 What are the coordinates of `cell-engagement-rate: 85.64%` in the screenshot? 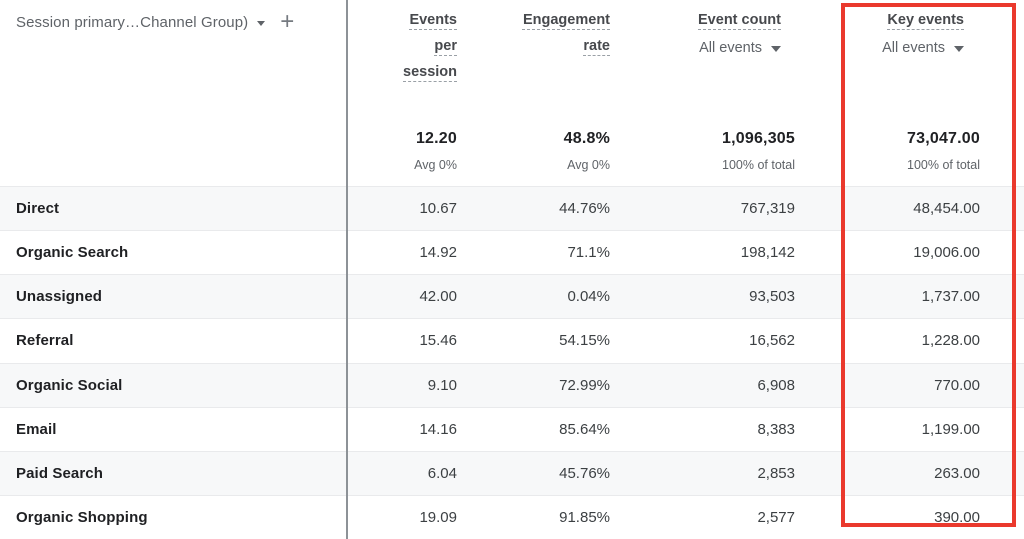 It's located at (584, 429).